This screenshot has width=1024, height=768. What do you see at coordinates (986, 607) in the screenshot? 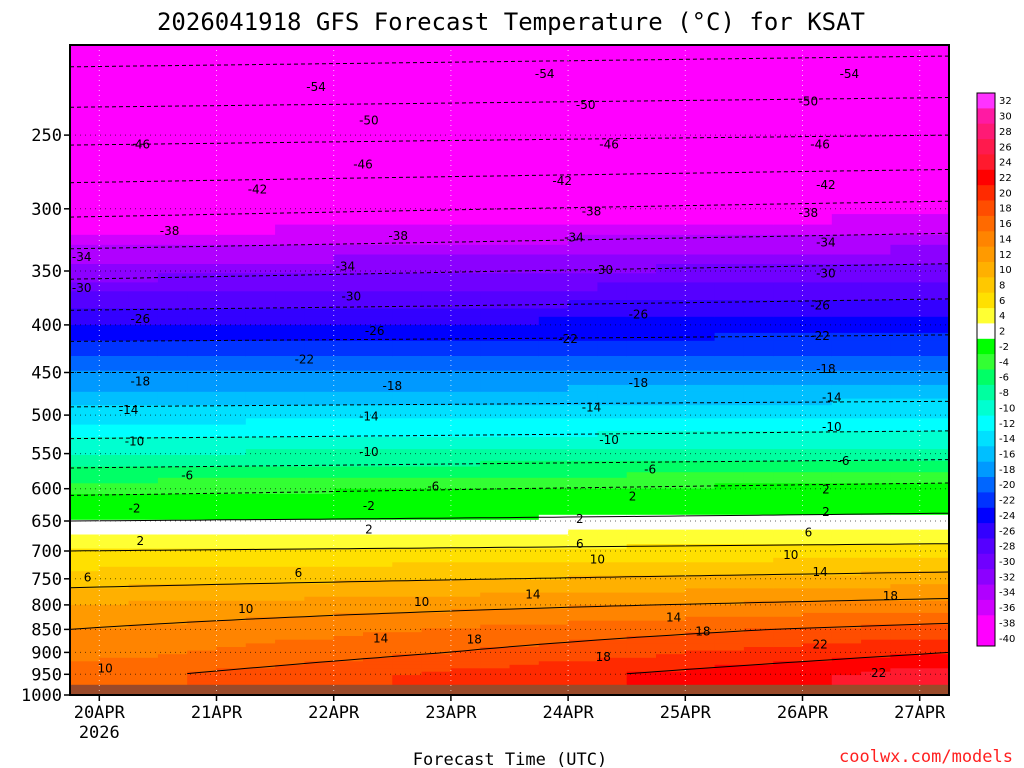
I see `colorbar-swatch` at bounding box center [986, 607].